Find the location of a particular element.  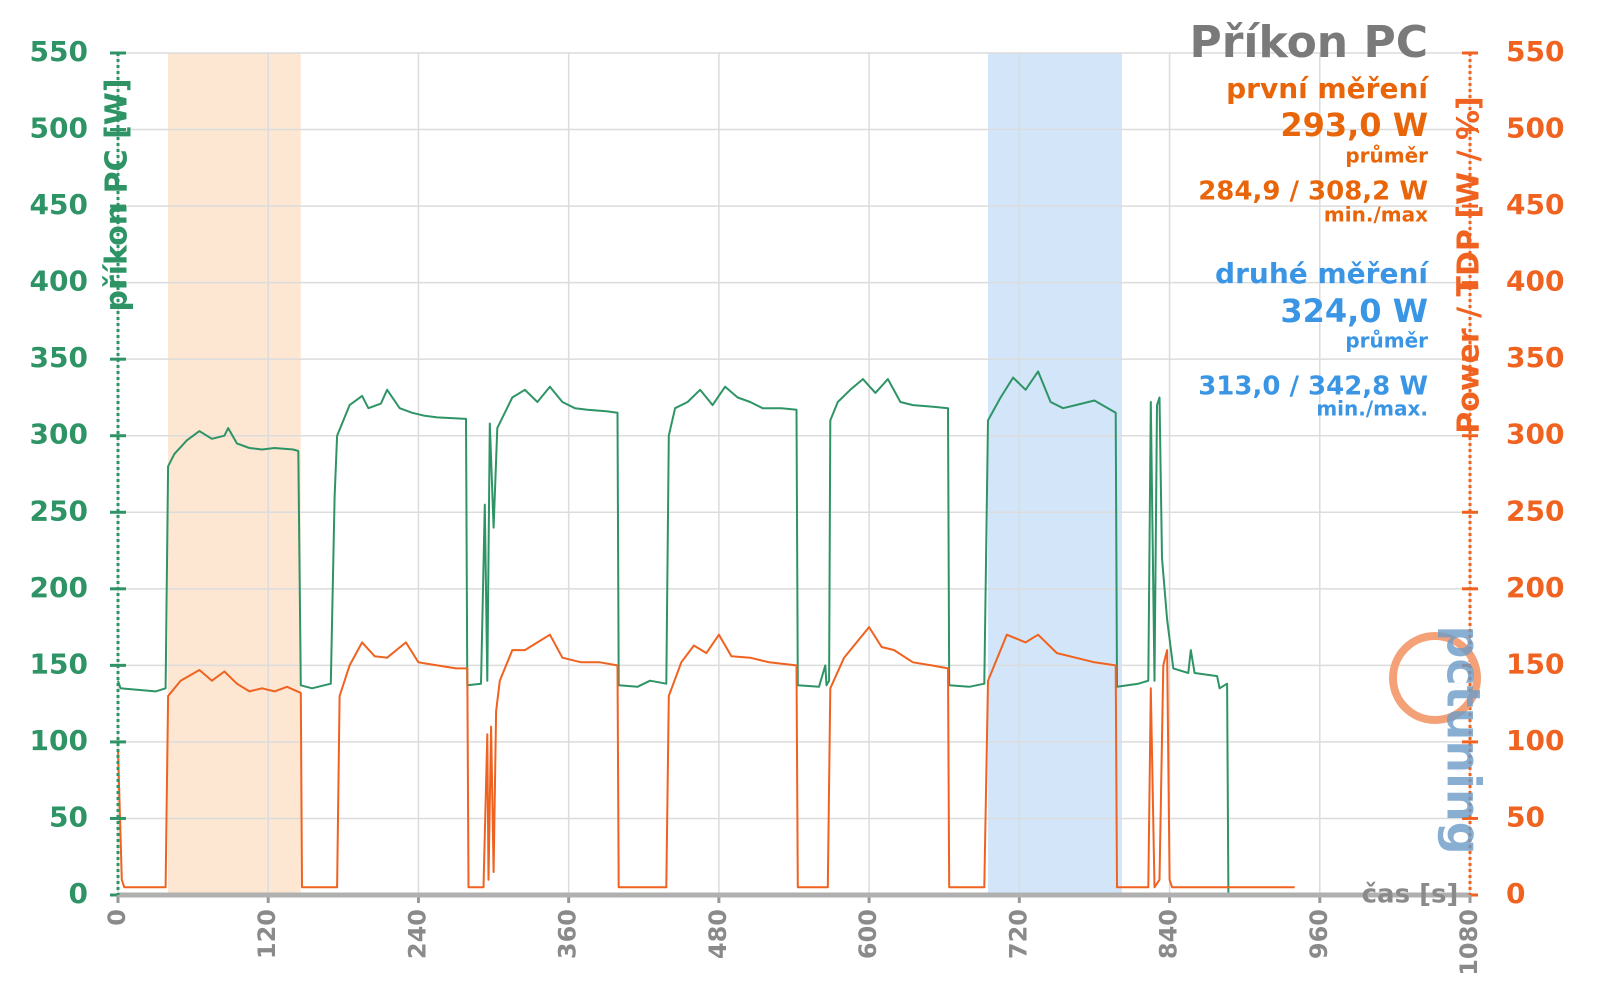

x-tick-label: 1080 is located at coordinates (1469, 942).